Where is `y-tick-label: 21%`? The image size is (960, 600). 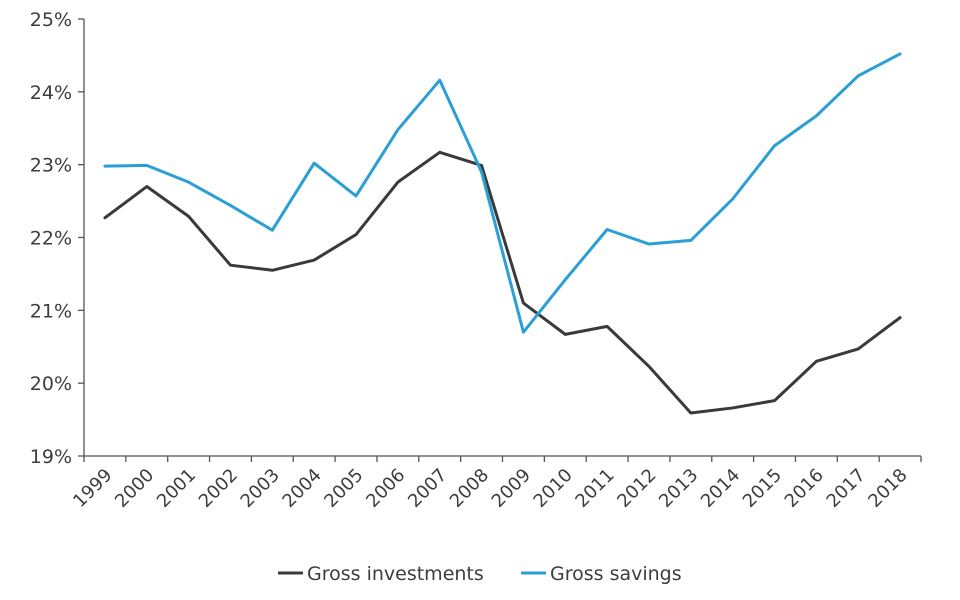 y-tick-label: 21% is located at coordinates (51, 311).